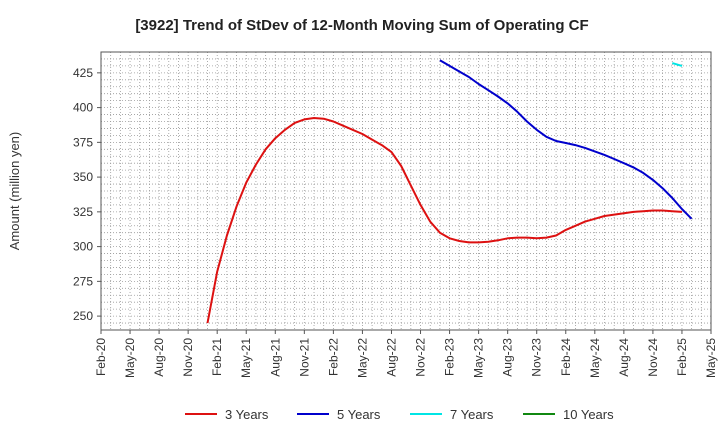 This screenshot has height=440, width=720. Describe the element at coordinates (83, 281) in the screenshot. I see `y-tick-label: 275` at that location.